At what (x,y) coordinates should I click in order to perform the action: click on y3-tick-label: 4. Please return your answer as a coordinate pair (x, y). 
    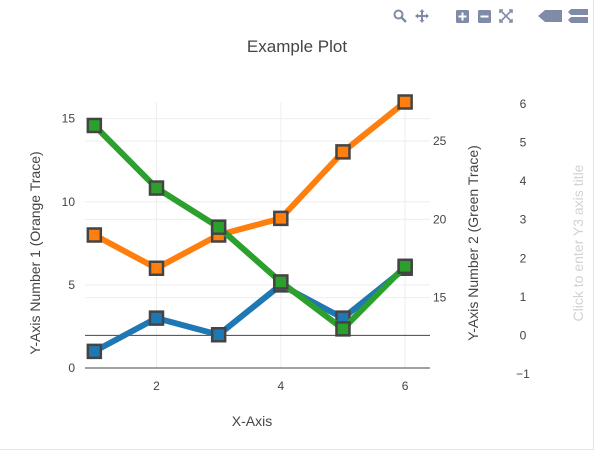
    Looking at the image, I should click on (523, 181).